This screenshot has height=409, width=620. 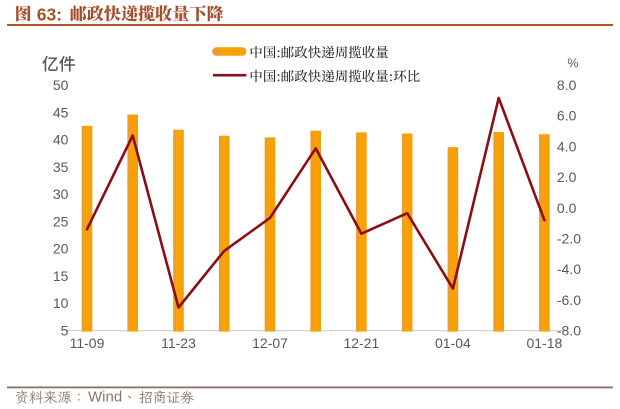 I want to click on svg-text: 5, so click(x=65, y=331).